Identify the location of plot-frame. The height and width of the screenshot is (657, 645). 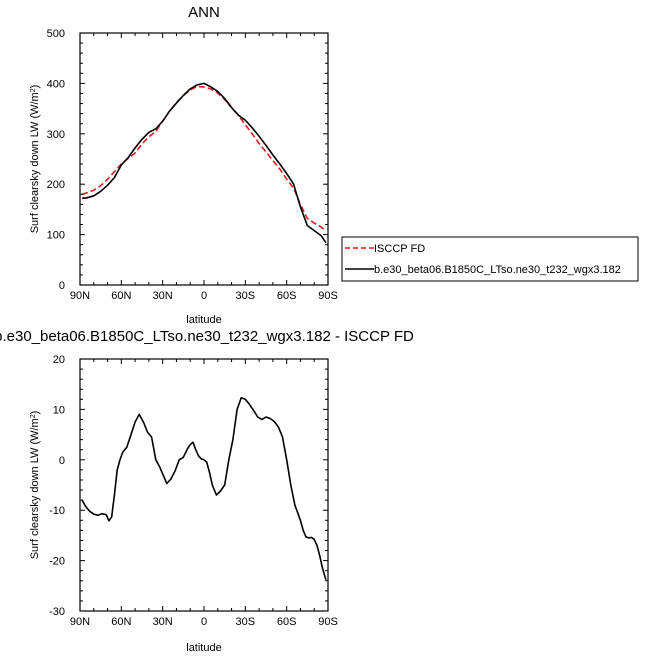
(204, 159).